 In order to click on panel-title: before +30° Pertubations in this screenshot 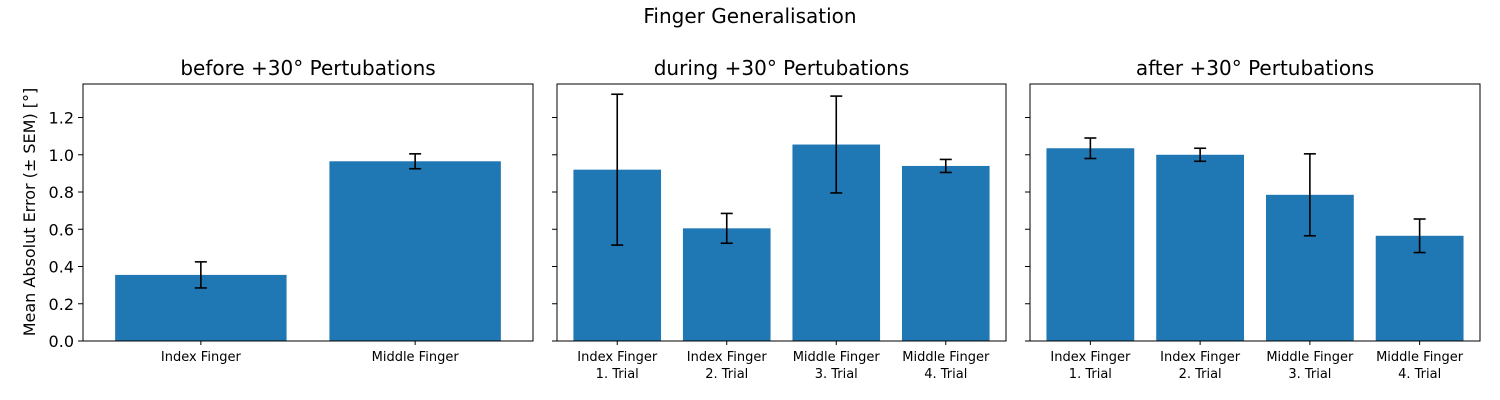, I will do `click(307, 68)`.